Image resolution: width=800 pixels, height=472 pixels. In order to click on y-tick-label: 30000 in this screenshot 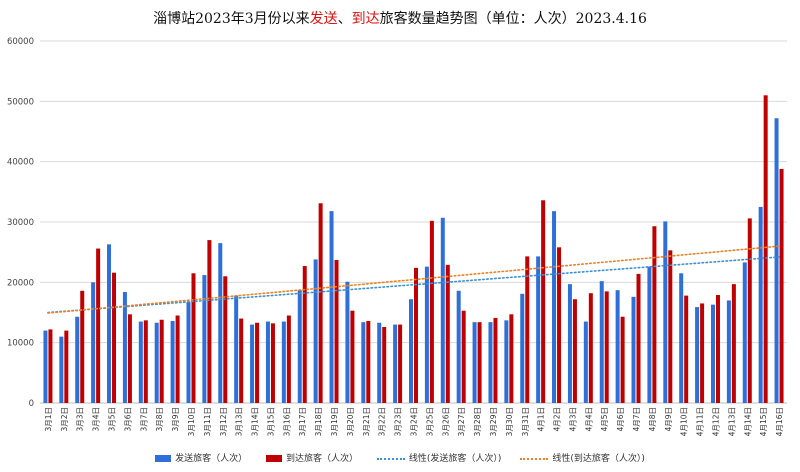, I will do `click(20, 223)`.